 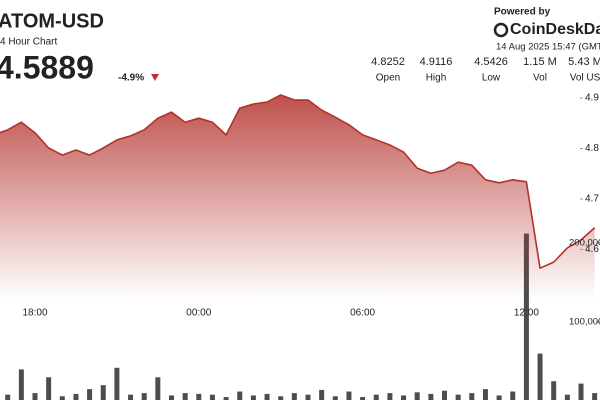 What do you see at coordinates (28, 42) in the screenshot?
I see `chart-subtitle: 4 Hour Chart` at bounding box center [28, 42].